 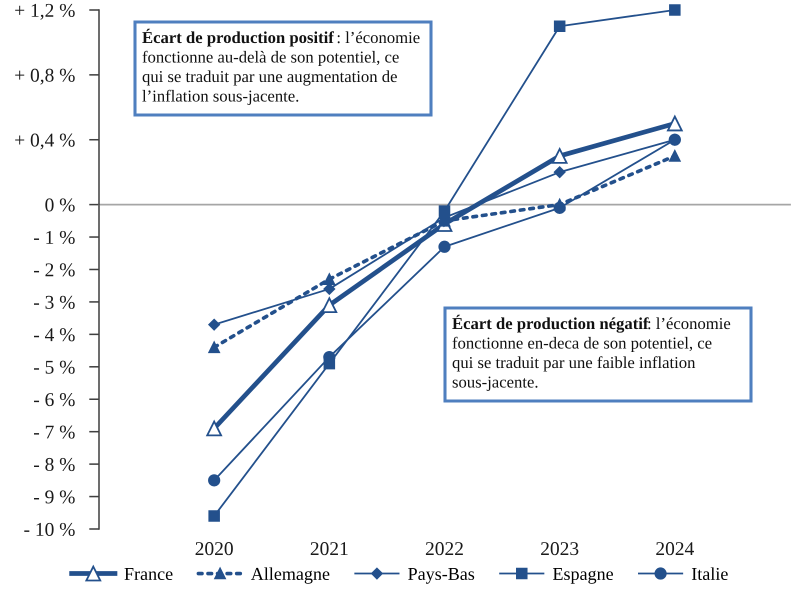 I want to click on y-tick-label: - 4 %, so click(x=54, y=335).